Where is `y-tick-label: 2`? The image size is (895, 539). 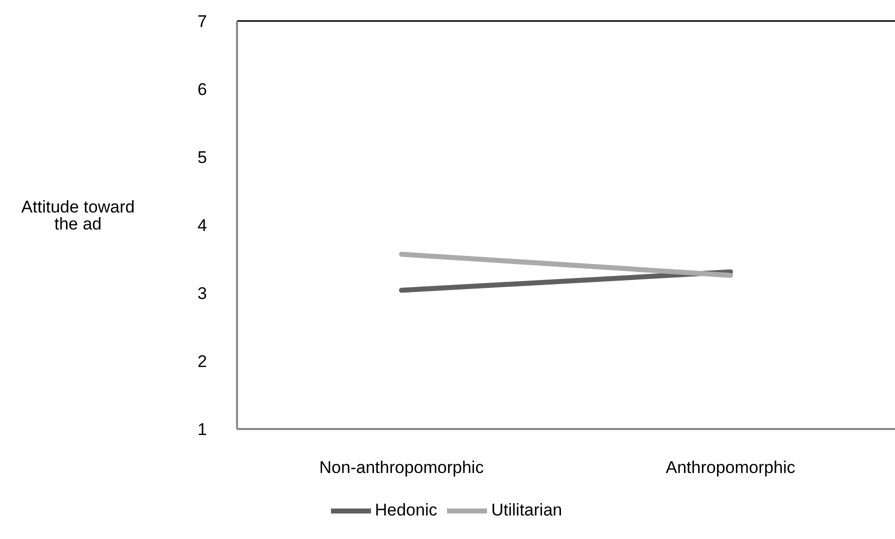 y-tick-label: 2 is located at coordinates (202, 362).